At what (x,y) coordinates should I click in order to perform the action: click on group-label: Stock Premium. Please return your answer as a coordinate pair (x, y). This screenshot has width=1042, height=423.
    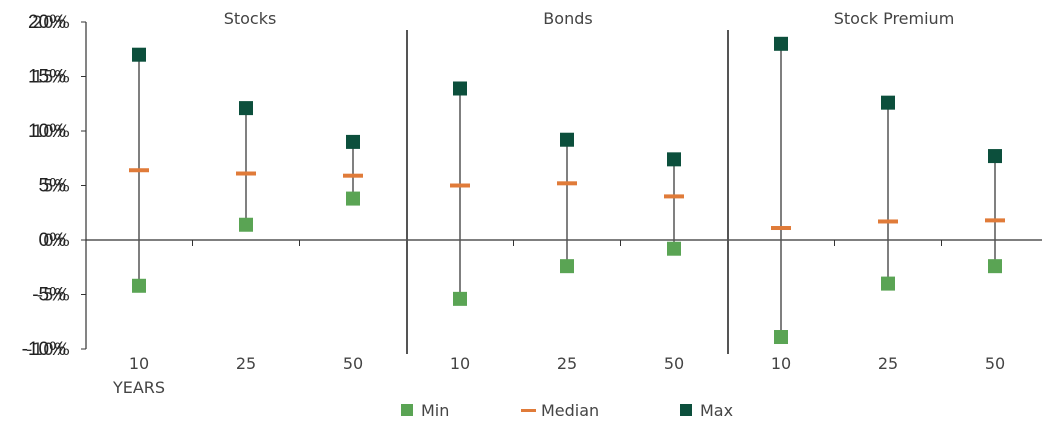
    Looking at the image, I should click on (894, 18).